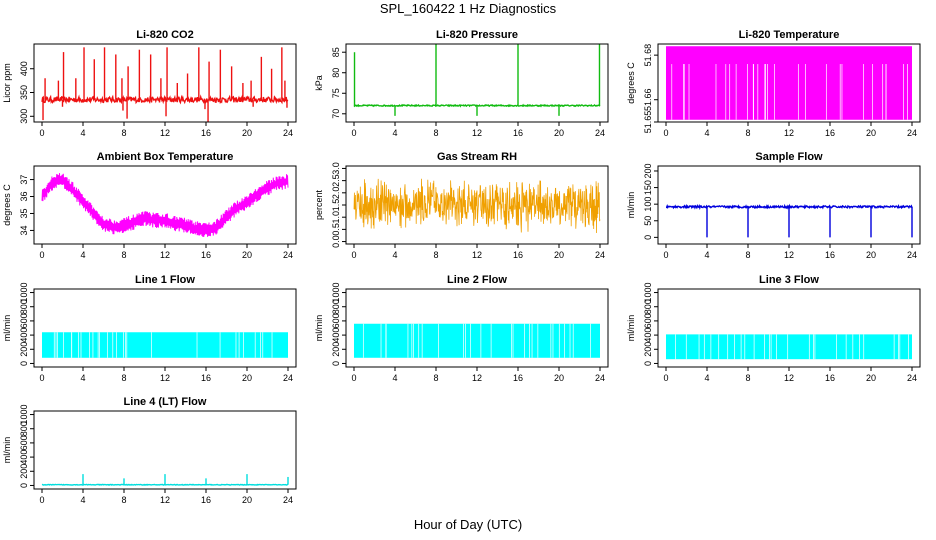  What do you see at coordinates (477, 157) in the screenshot?
I see `panel-title: Gas Stream RH` at bounding box center [477, 157].